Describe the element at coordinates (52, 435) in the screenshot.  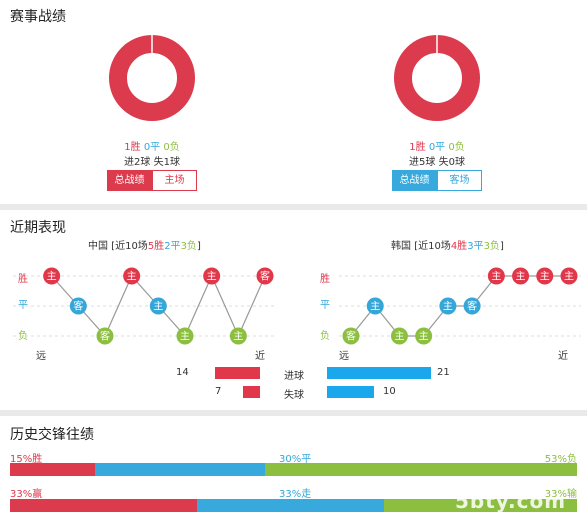
I see `history-title: 历史交锋往绩` at that location.